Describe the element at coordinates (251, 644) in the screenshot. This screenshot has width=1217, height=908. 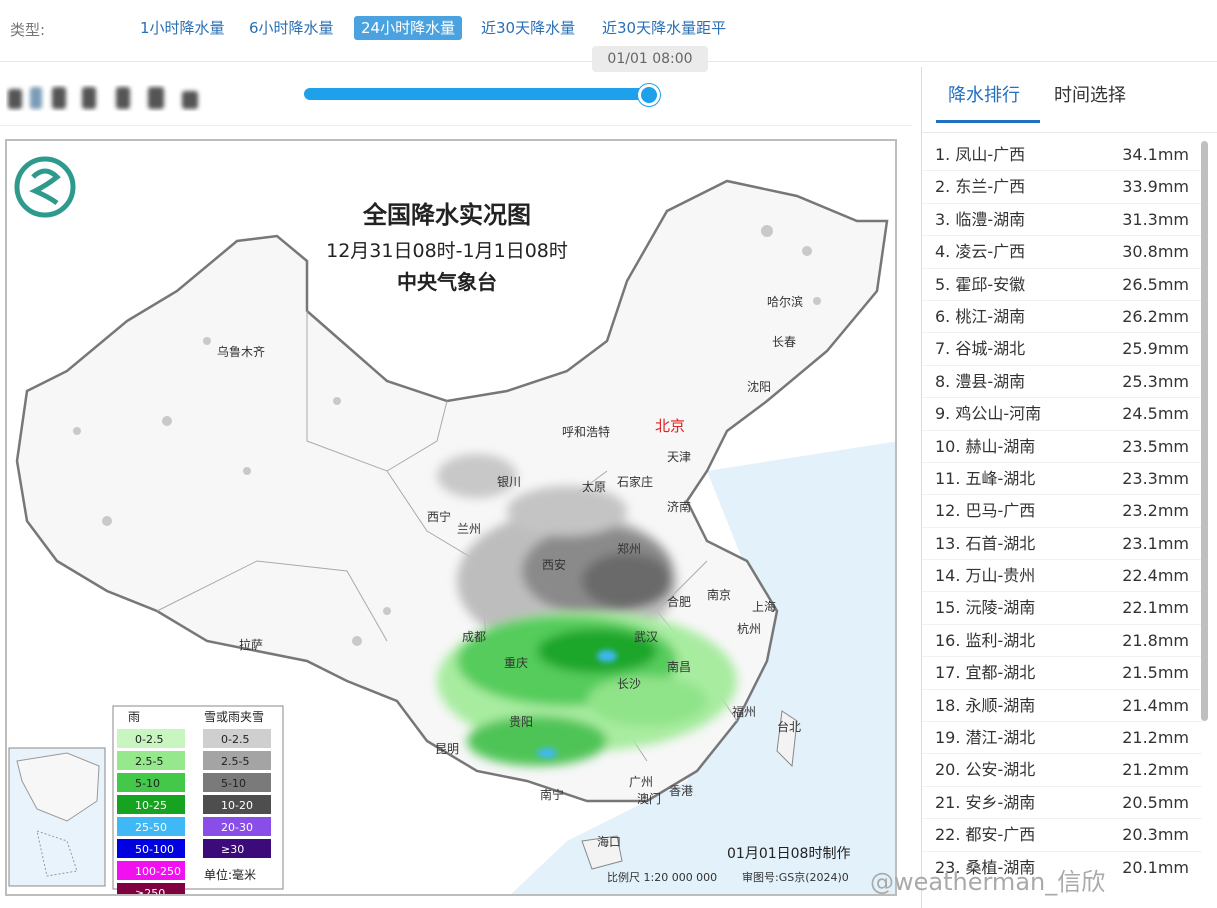
I see `city-label: 拉萨` at that location.